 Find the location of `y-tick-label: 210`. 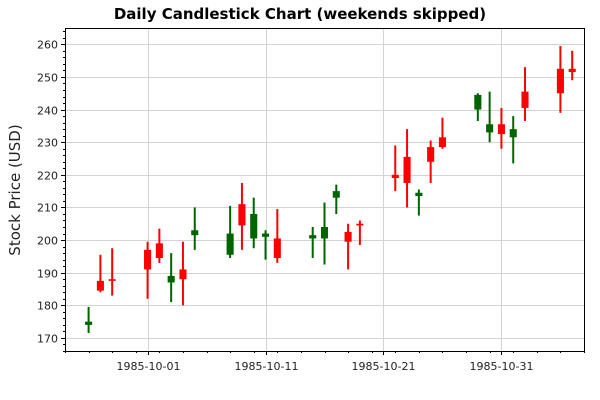

y-tick-label: 210 is located at coordinates (47, 208).